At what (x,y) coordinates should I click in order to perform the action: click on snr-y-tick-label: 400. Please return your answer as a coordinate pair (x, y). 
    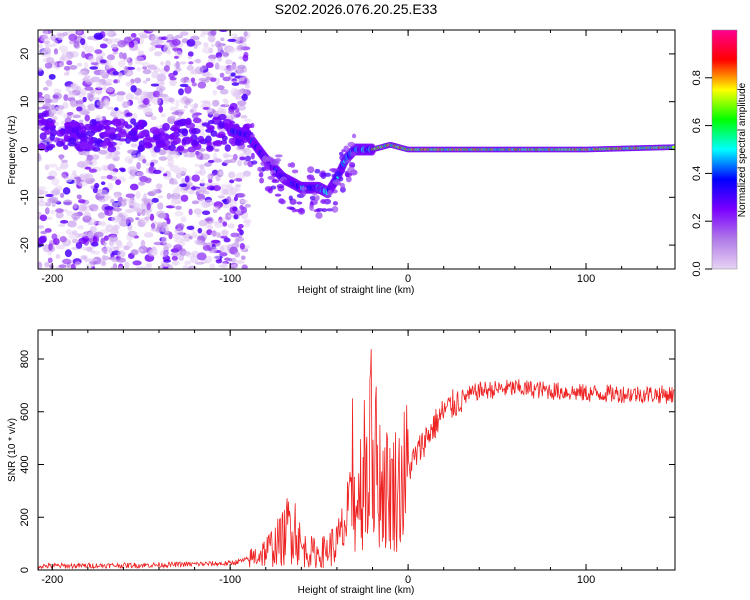
    Looking at the image, I should click on (25, 464).